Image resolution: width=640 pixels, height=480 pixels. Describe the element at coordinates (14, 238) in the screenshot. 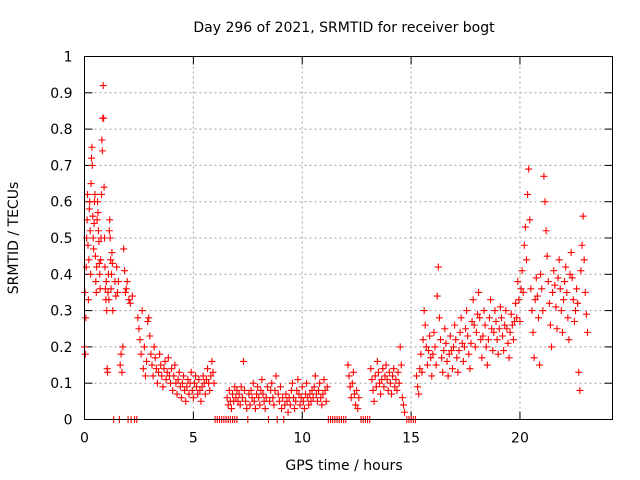

I see `y-axis-label: SRMTID / TECUs` at that location.